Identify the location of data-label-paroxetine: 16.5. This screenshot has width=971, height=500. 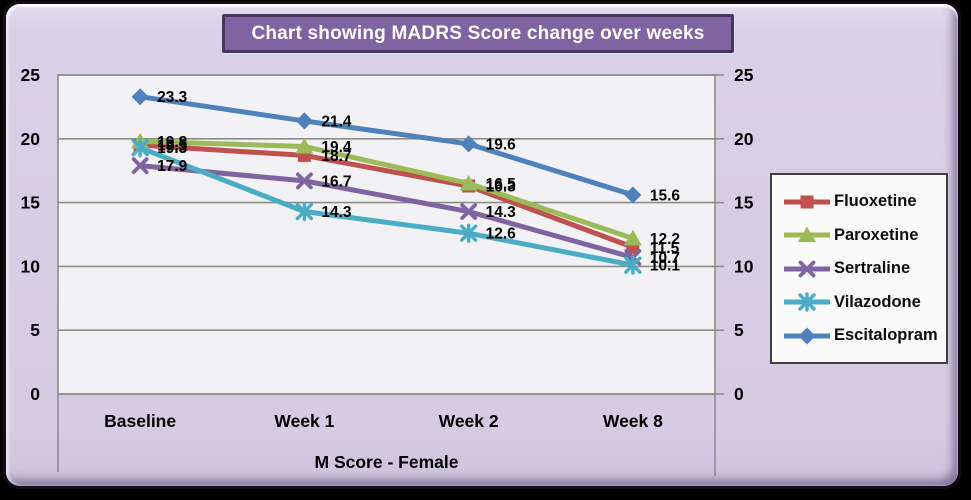
(501, 184).